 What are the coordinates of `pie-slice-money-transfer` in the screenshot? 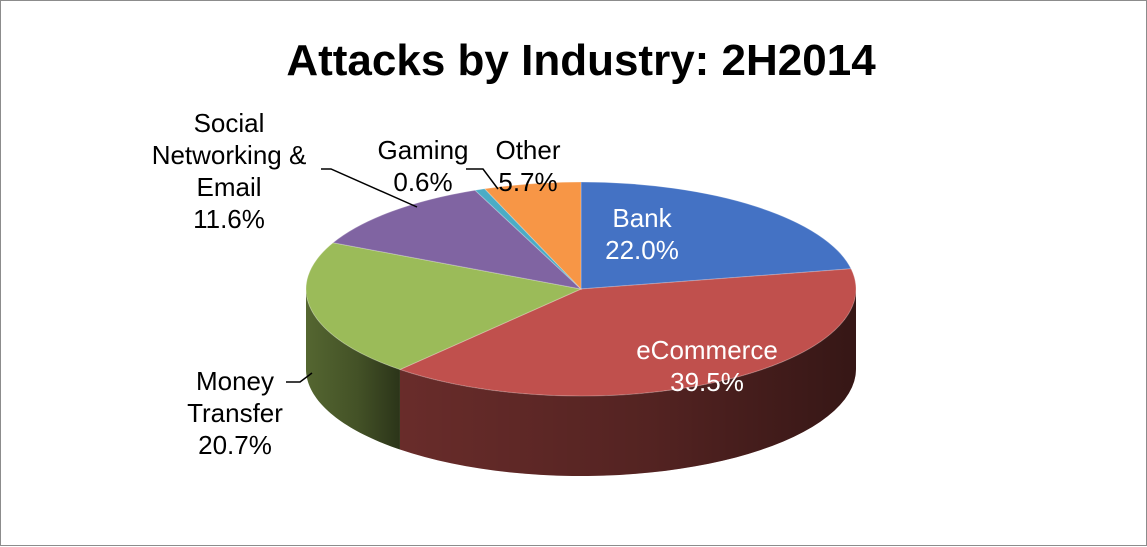 It's located at (444, 306).